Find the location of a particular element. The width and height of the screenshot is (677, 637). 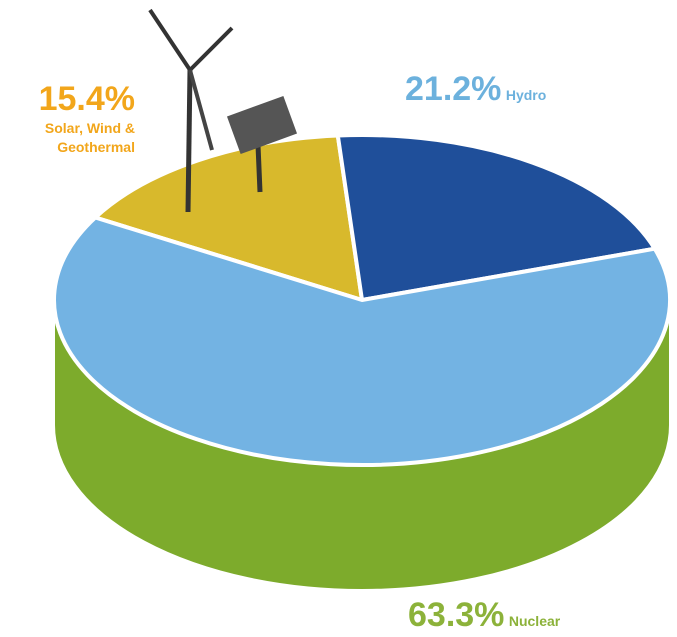

hydro-label: 21.2% Hydro is located at coordinates (475, 89).